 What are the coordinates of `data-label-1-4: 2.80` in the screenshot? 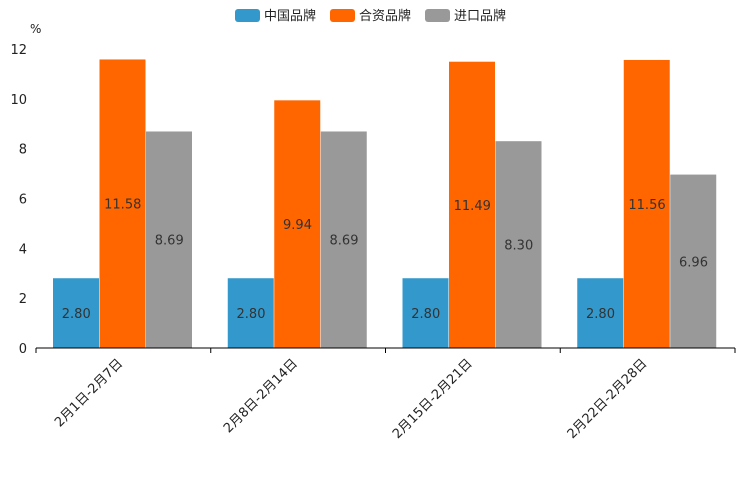 It's located at (600, 314).